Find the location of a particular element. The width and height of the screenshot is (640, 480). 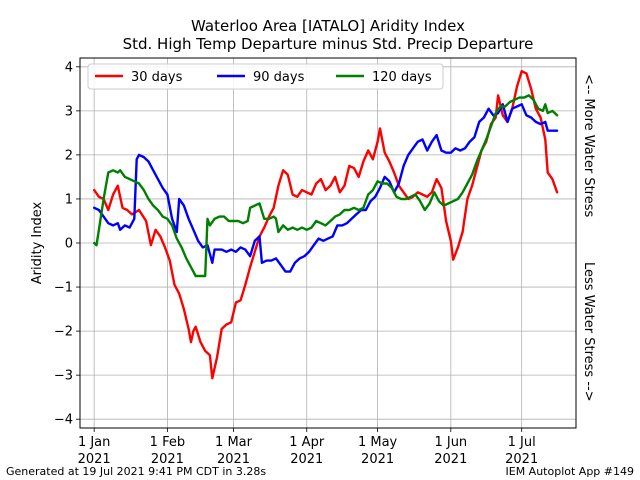

y-axis-ticks: −4 −3 −2 −1 0 1 2 3 4 is located at coordinates (67, 244).